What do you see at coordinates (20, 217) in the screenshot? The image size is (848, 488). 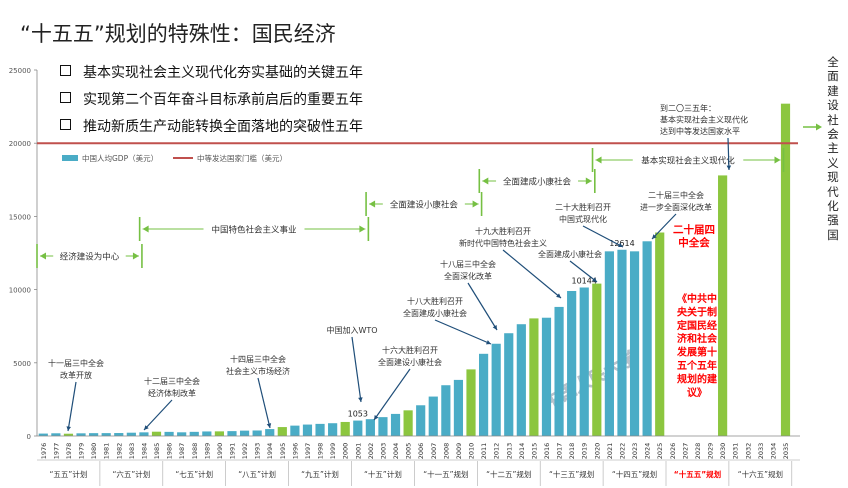 I see `y-tick-label: 15000` at bounding box center [20, 217].